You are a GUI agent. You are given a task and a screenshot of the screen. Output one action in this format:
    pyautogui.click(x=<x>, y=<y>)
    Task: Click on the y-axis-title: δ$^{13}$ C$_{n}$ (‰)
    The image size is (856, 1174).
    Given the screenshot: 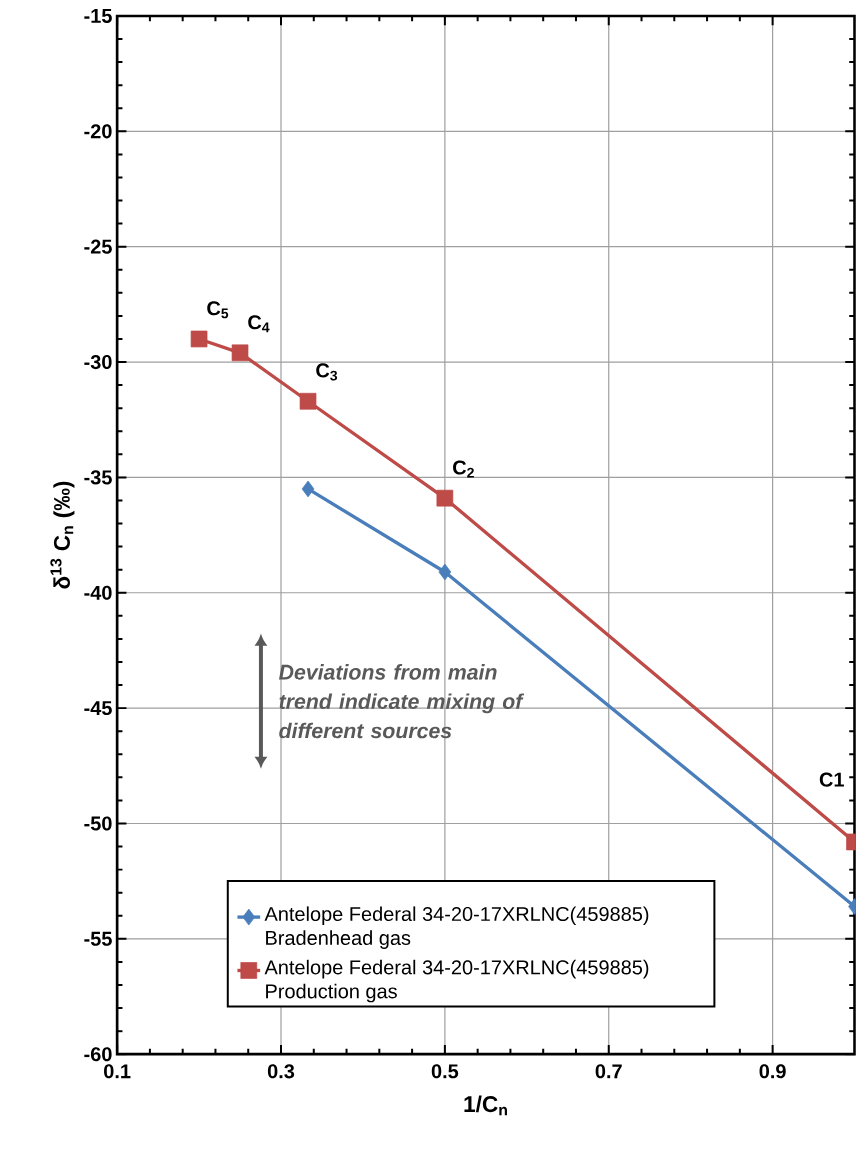 What is the action you would take?
    pyautogui.click(x=62, y=535)
    